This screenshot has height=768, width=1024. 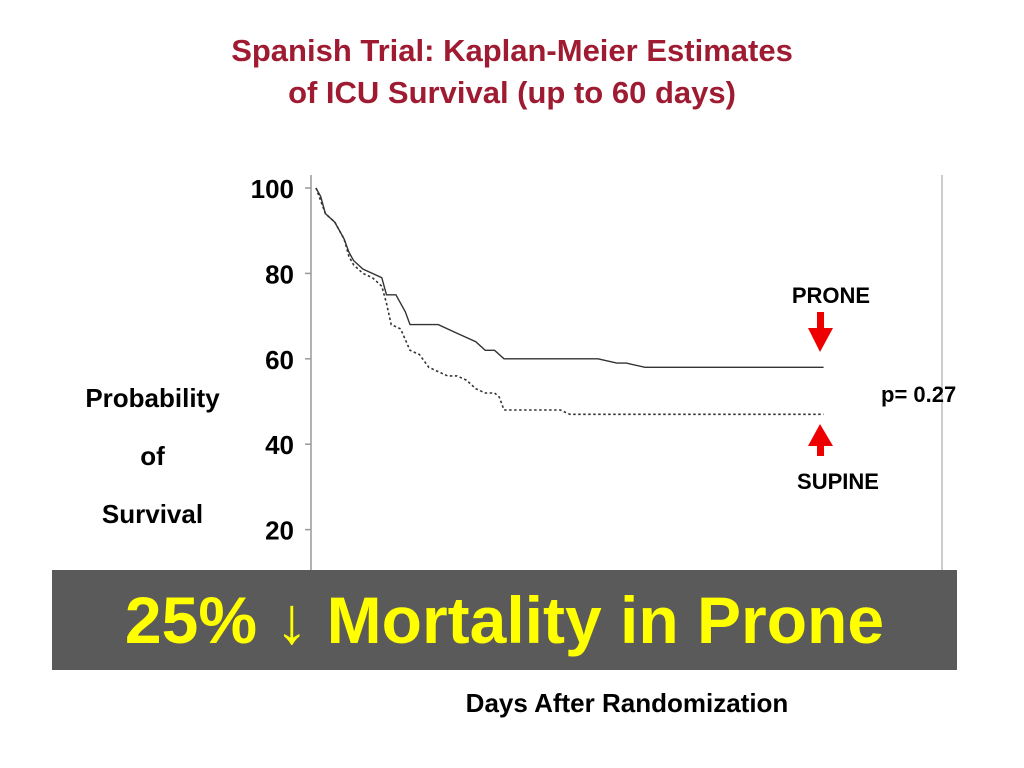 What do you see at coordinates (279, 531) in the screenshot?
I see `y-tick-label: 20` at bounding box center [279, 531].